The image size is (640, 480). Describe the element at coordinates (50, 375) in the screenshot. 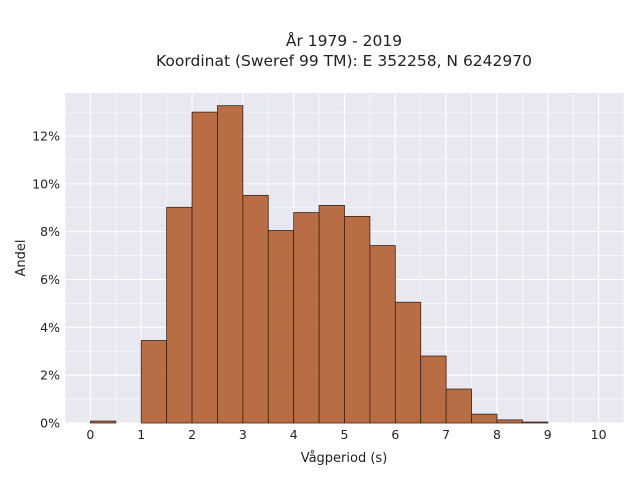

I see `y-tick-label: 2%` at that location.